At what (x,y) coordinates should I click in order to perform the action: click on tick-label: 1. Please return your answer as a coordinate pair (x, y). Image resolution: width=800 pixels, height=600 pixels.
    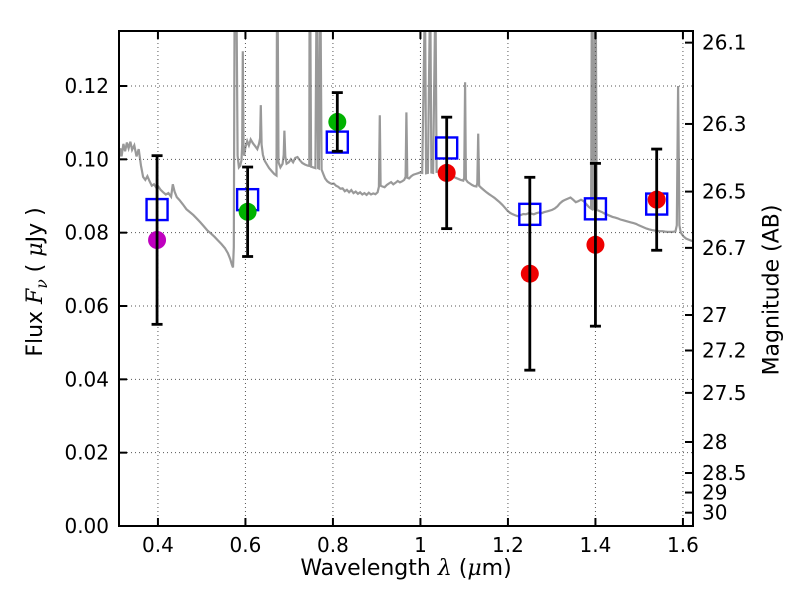
    Looking at the image, I should click on (420, 545).